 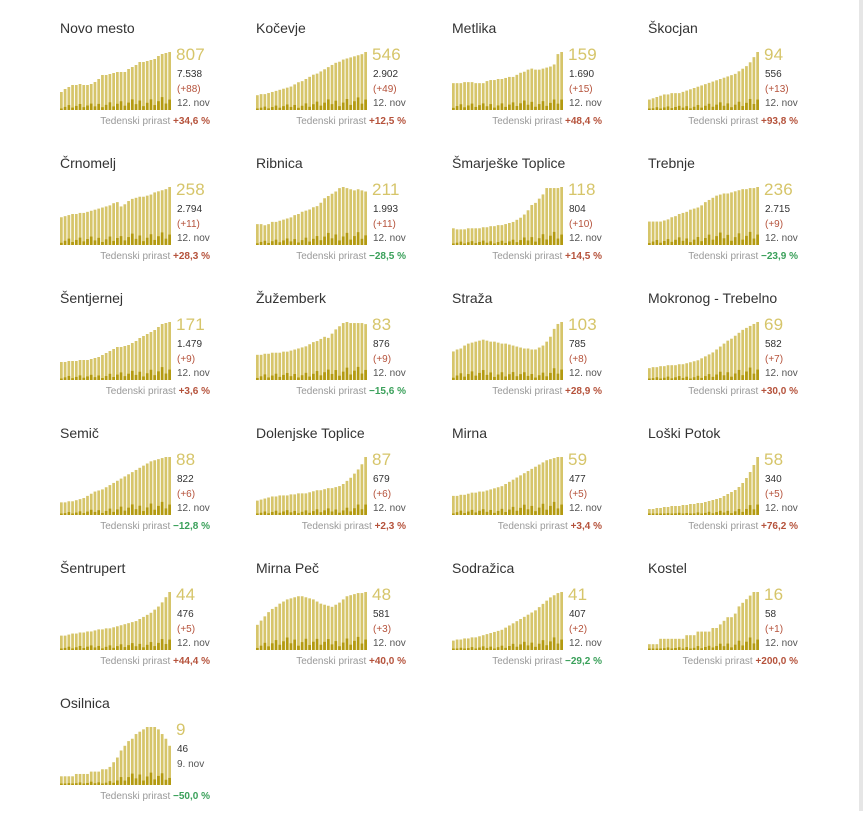 What do you see at coordinates (527, 661) in the screenshot?
I see `weekly-growth-label: Tedenski prirast` at bounding box center [527, 661].